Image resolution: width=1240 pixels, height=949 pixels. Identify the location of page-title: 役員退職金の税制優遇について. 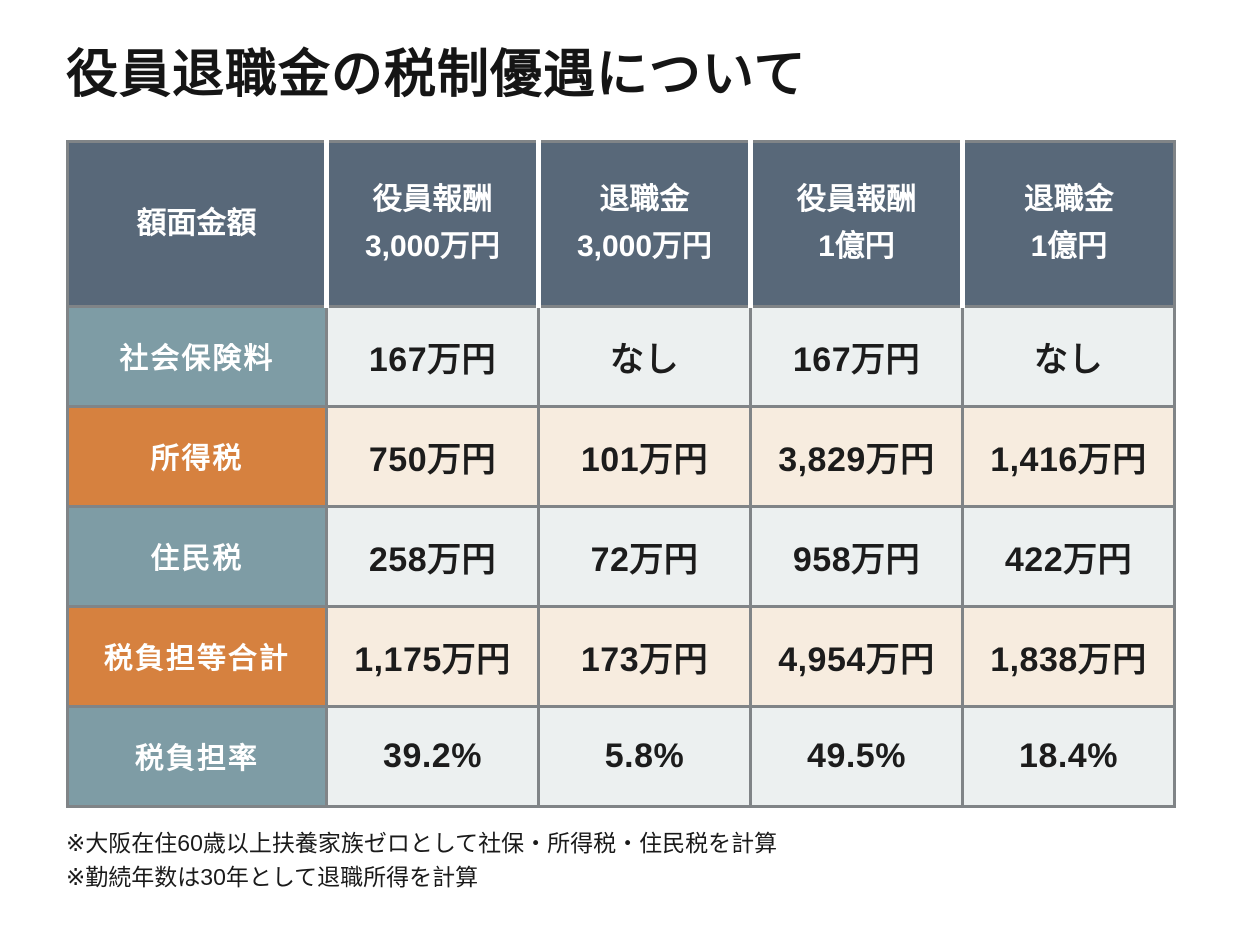
(436, 75).